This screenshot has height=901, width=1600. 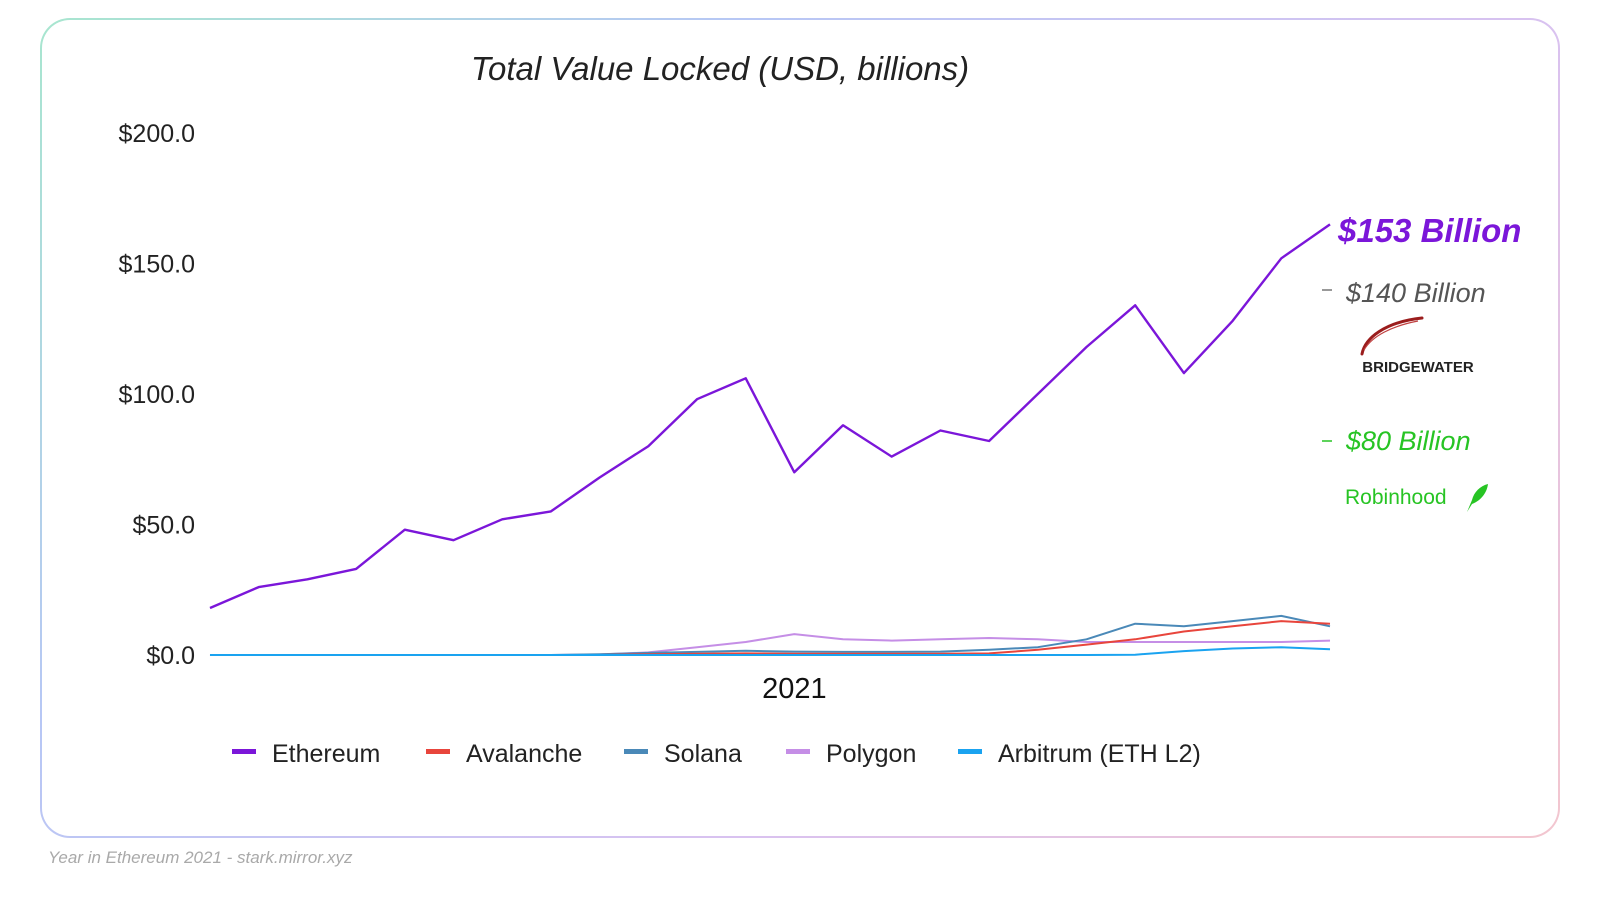 I want to click on series-arbitrum-eth-l2, so click(x=770, y=651).